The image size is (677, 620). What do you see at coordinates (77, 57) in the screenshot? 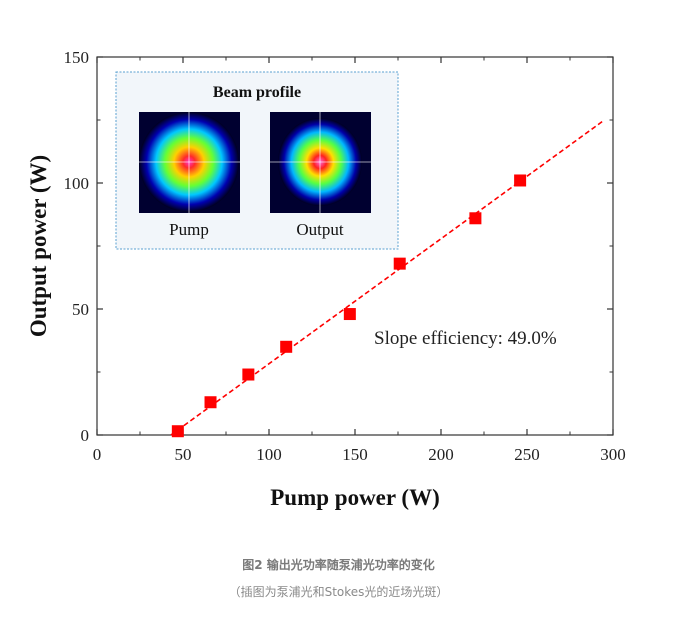
I see `y-tick-label: 150` at bounding box center [77, 57].